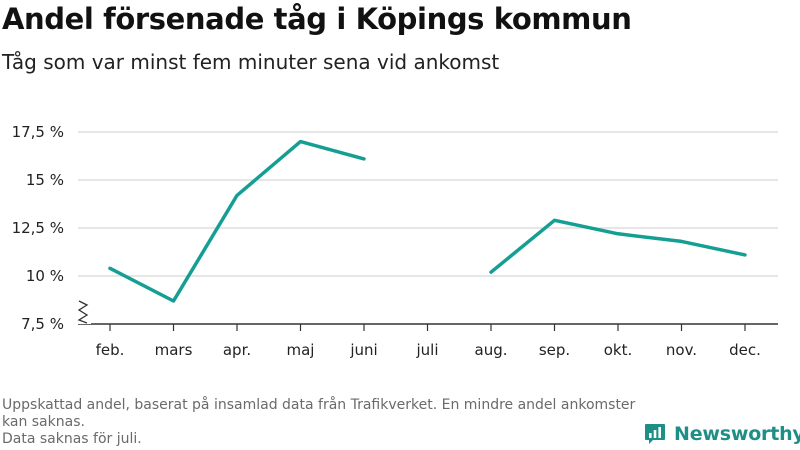  Describe the element at coordinates (426, 350) in the screenshot. I see `x-tick-label: juli` at that location.